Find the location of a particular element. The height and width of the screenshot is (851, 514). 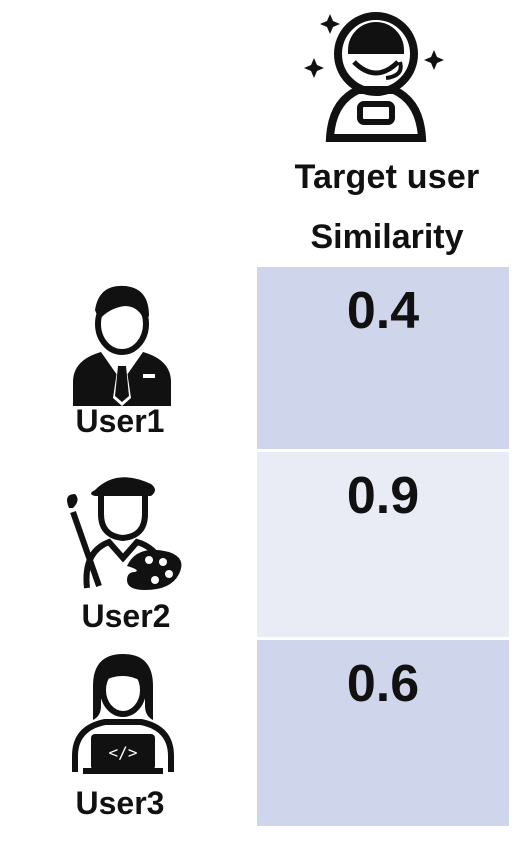

astronaut-icon is located at coordinates (374, 77).